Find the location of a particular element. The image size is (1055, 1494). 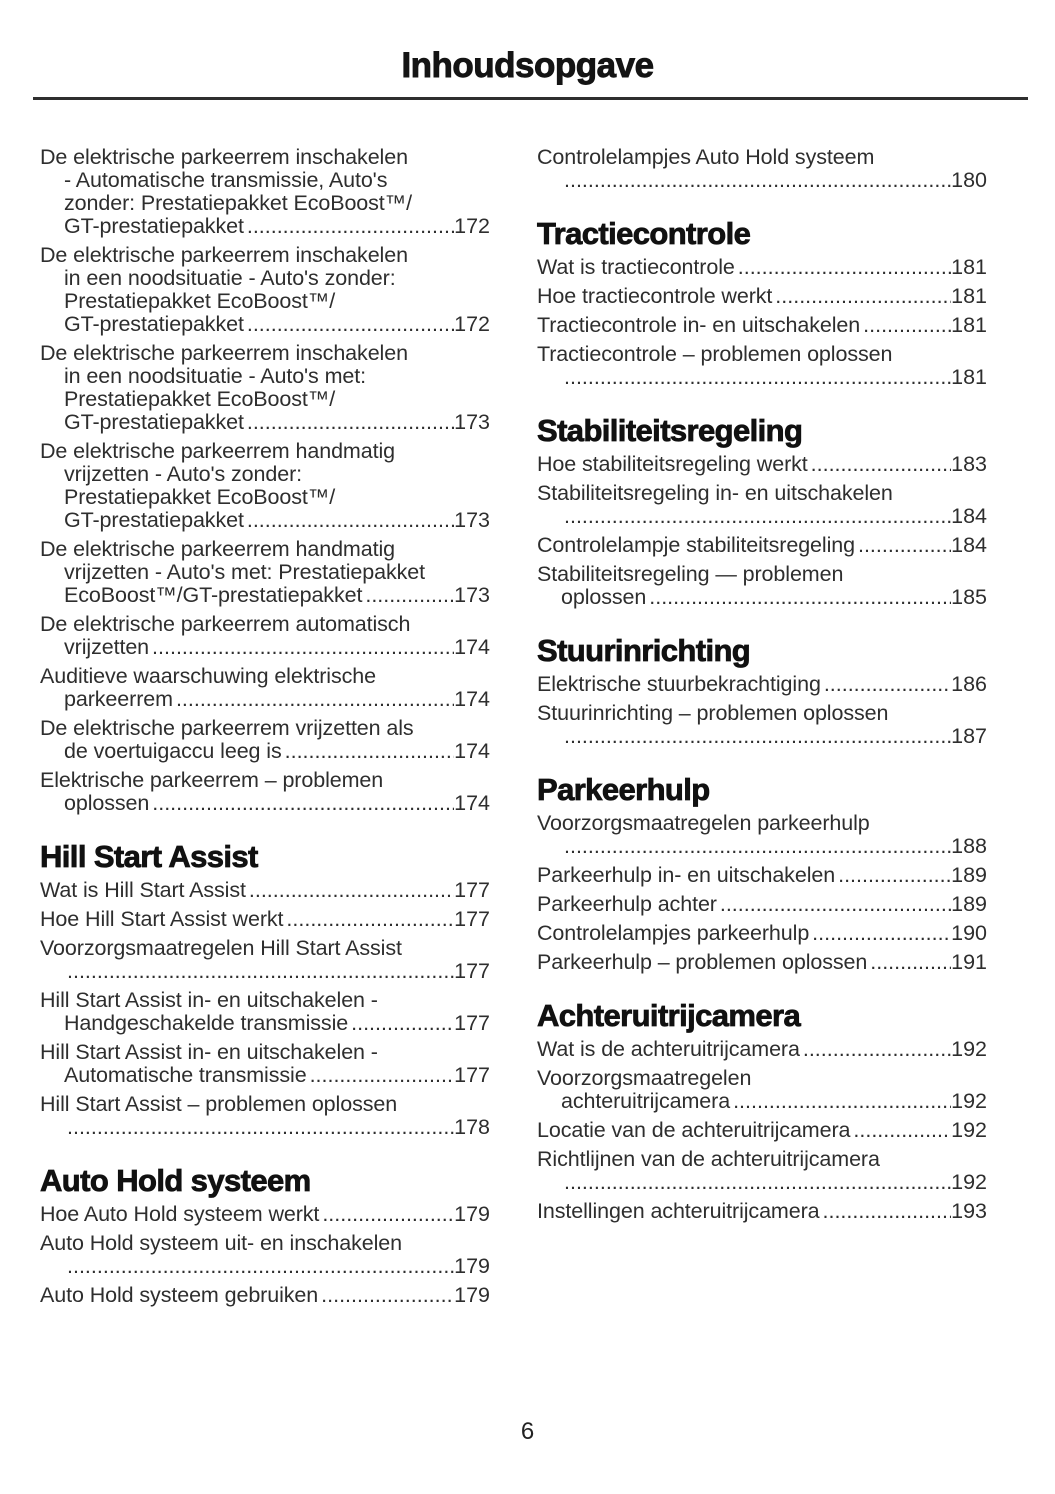

toc-entry-text: Hill Start Assist – problemen oplossen is located at coordinates (219, 1104).